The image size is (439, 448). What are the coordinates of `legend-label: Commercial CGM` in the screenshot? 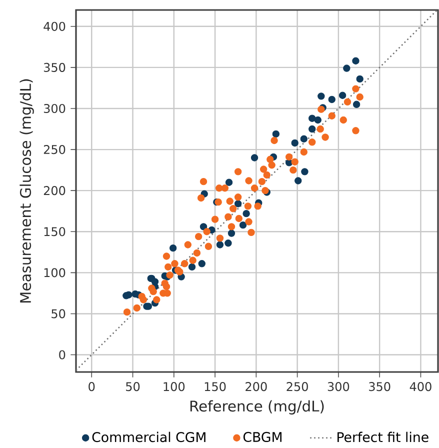 It's located at (149, 437).